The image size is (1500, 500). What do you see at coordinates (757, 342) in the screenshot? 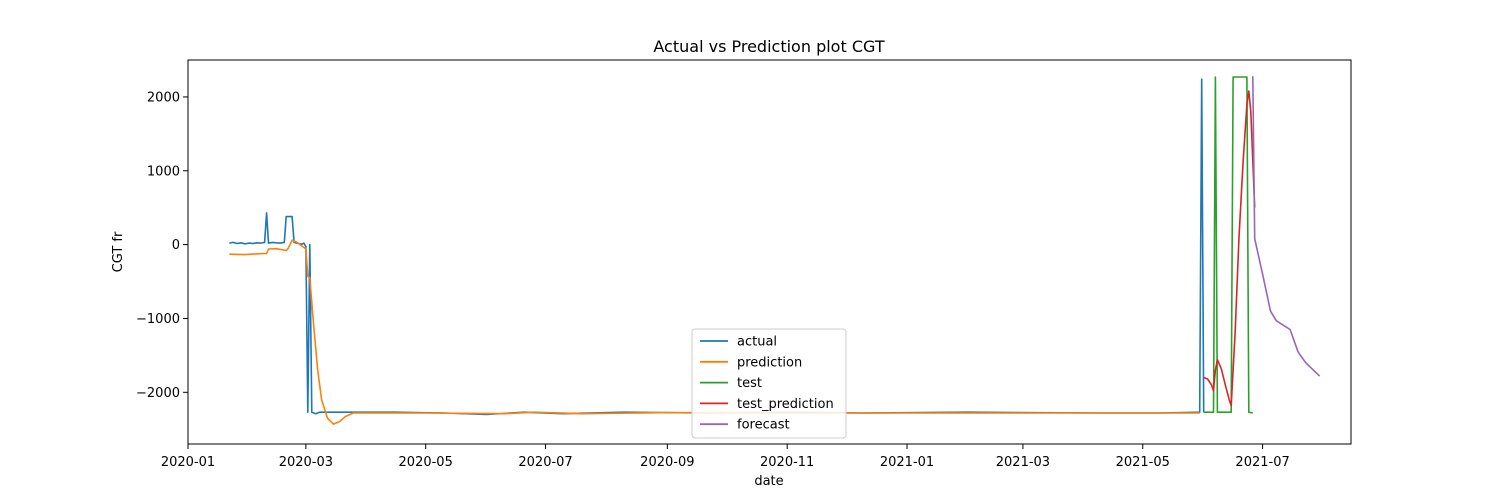
I see `legend-entry: actual` at bounding box center [757, 342].